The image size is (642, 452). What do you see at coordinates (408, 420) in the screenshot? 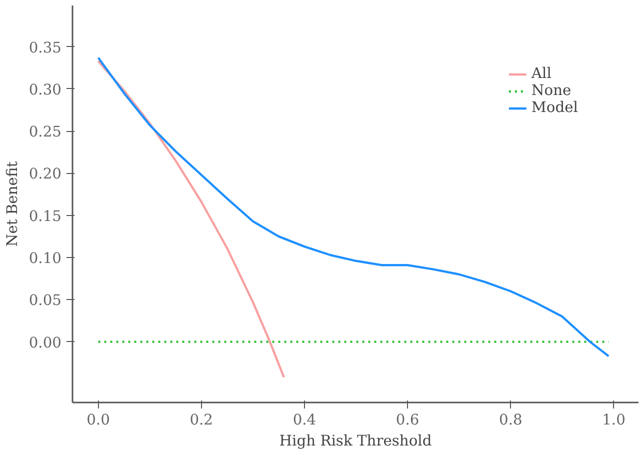
I see `x-tick-label: 0.6` at bounding box center [408, 420].